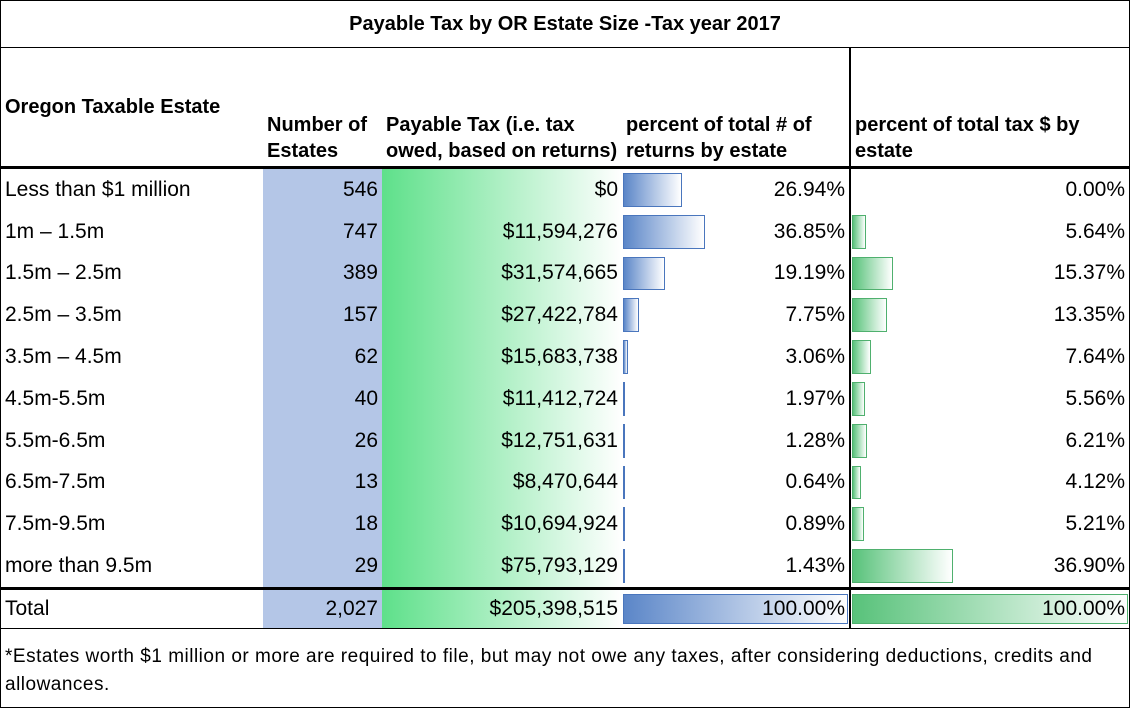 The height and width of the screenshot is (708, 1130). What do you see at coordinates (132, 274) in the screenshot?
I see `cell: 1.5m – 2.5m` at bounding box center [132, 274].